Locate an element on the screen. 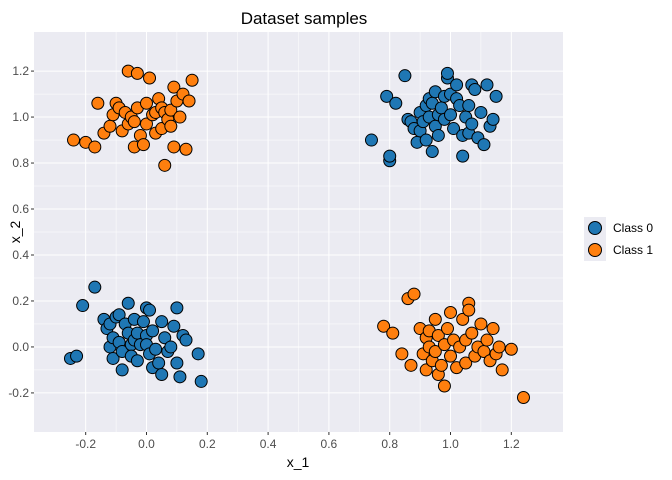 The width and height of the screenshot is (672, 480). y-tick-label: 0.0 is located at coordinates (20, 347).